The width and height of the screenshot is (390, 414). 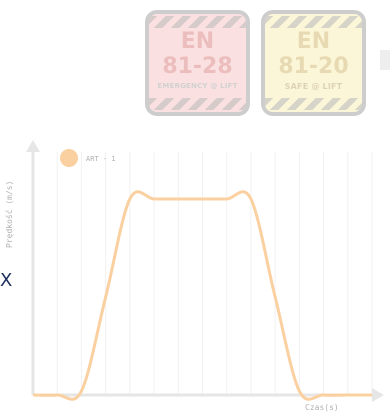 What do you see at coordinates (313, 66) in the screenshot?
I see `badge-line2: 81-20` at bounding box center [313, 66].